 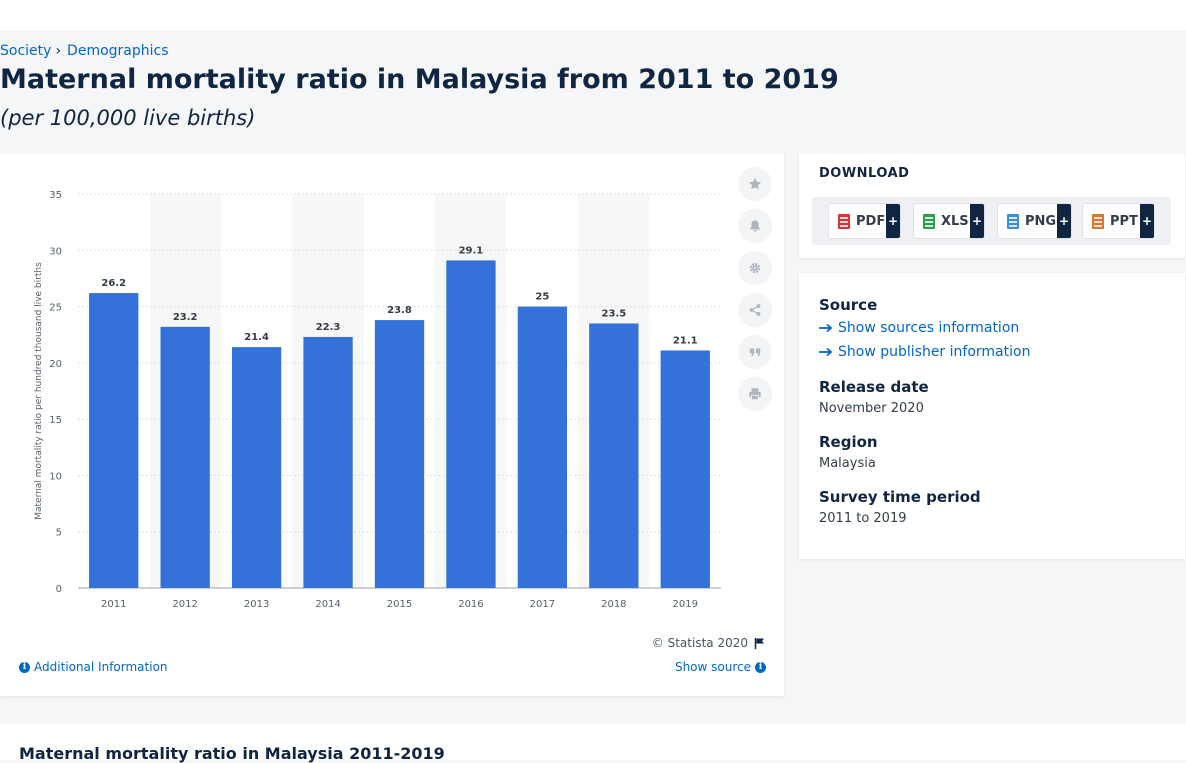 What do you see at coordinates (55, 476) in the screenshot?
I see `y-tick-label: 10` at bounding box center [55, 476].